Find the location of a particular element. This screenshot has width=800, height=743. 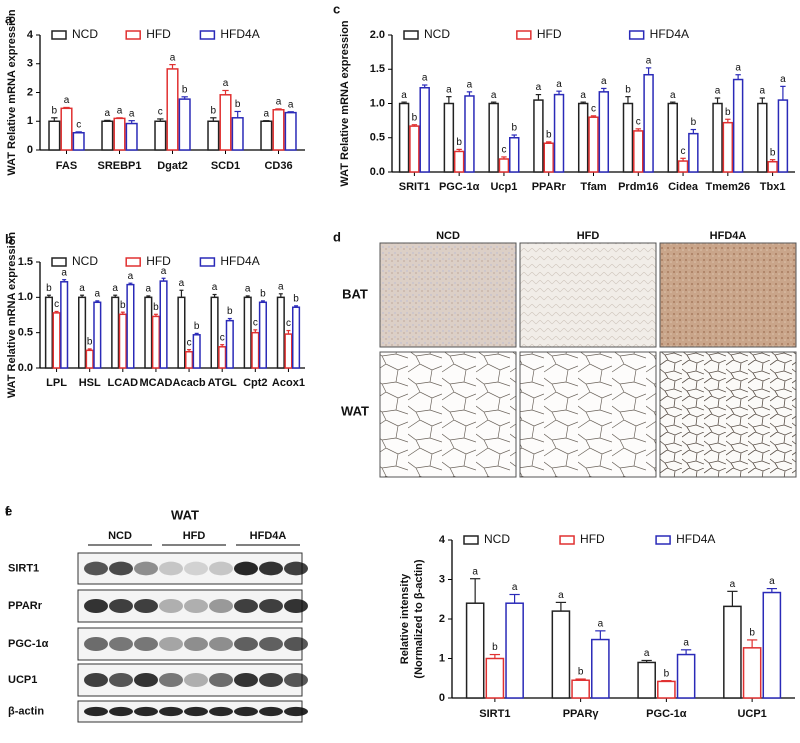

y-tick-label: 2.0 is located at coordinates (377, 35).